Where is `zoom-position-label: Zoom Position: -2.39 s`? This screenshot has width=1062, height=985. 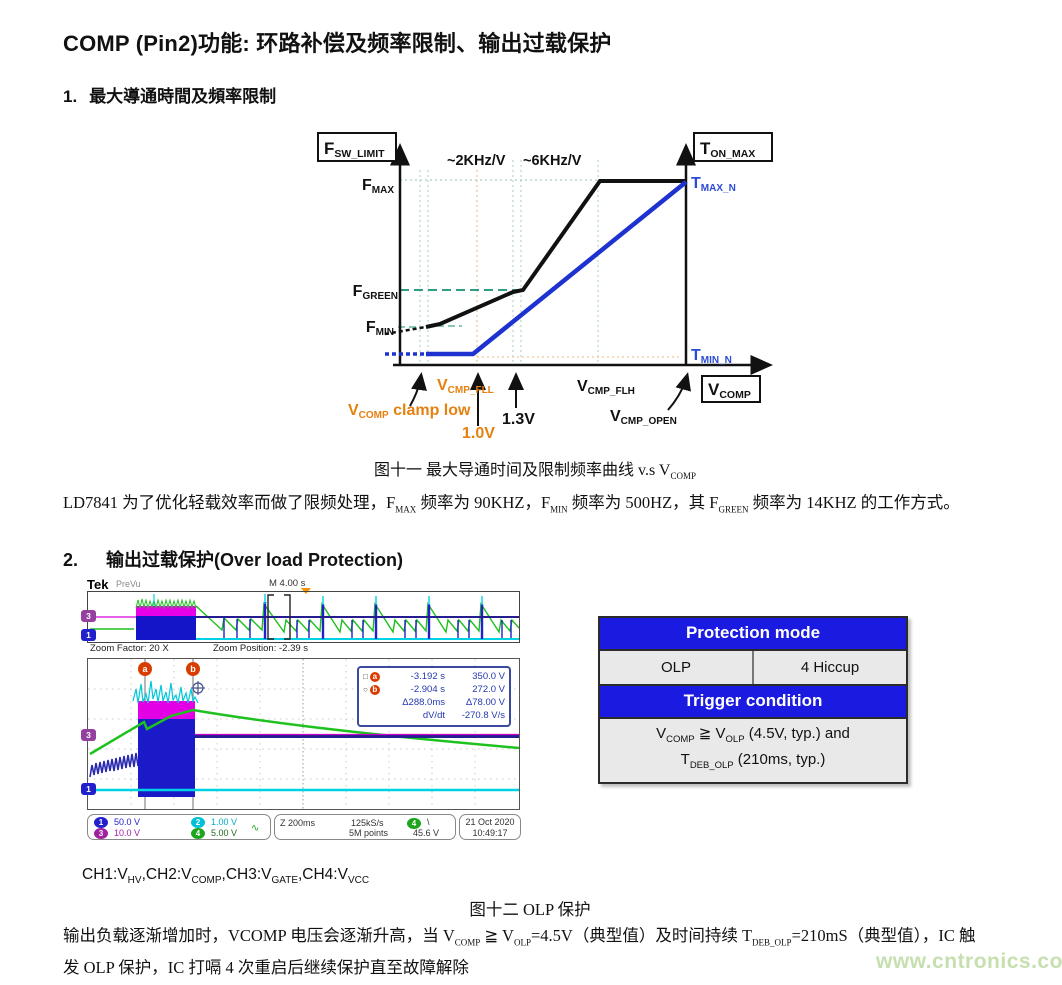 zoom-position-label: Zoom Position: -2.39 s is located at coordinates (261, 648).